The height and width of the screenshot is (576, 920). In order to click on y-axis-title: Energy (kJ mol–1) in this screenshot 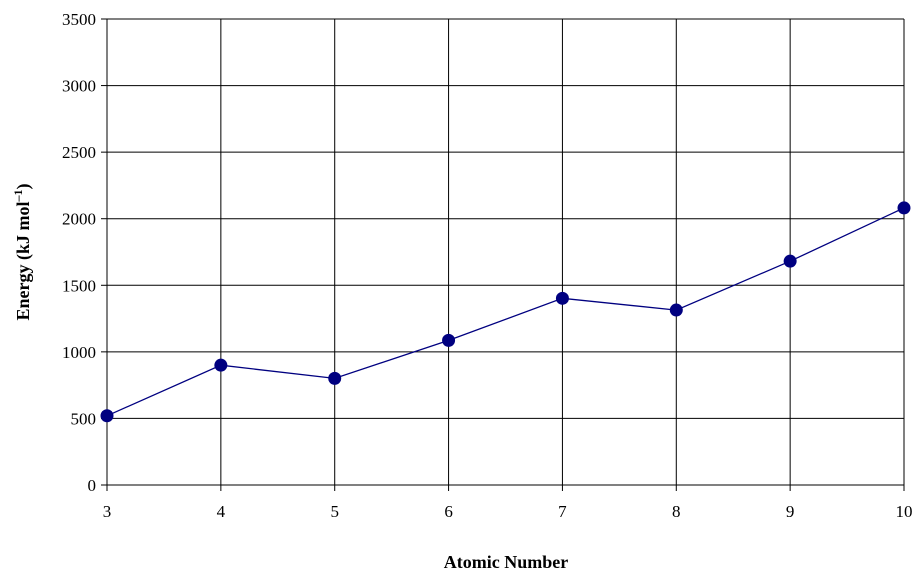, I will do `click(22, 252)`.